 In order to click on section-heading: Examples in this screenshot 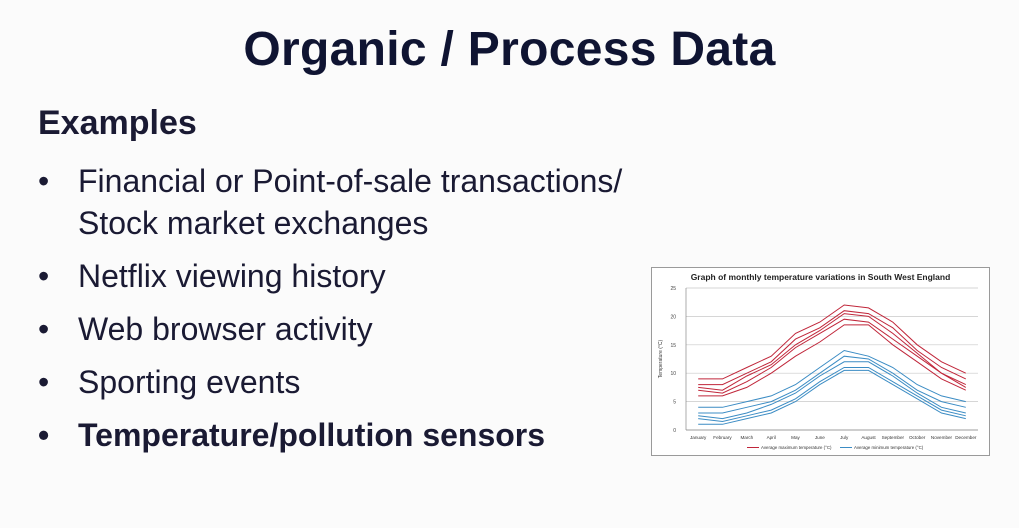, I will do `click(117, 123)`.